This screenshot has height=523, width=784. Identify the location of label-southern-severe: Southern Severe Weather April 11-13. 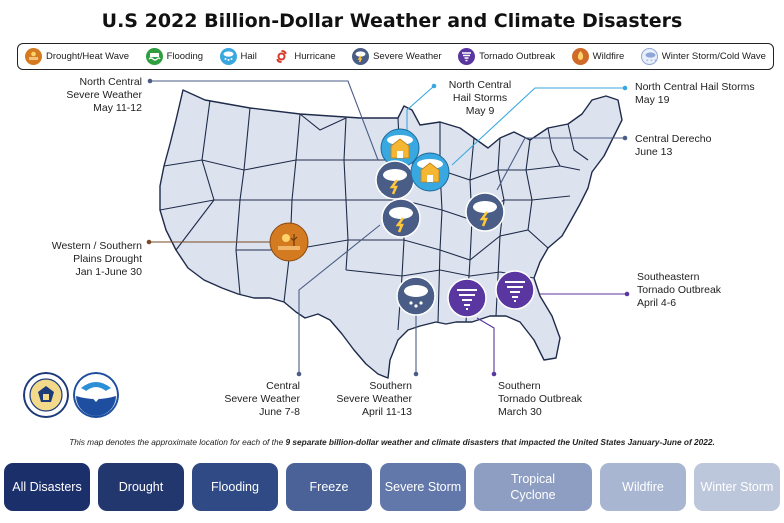
(374, 399).